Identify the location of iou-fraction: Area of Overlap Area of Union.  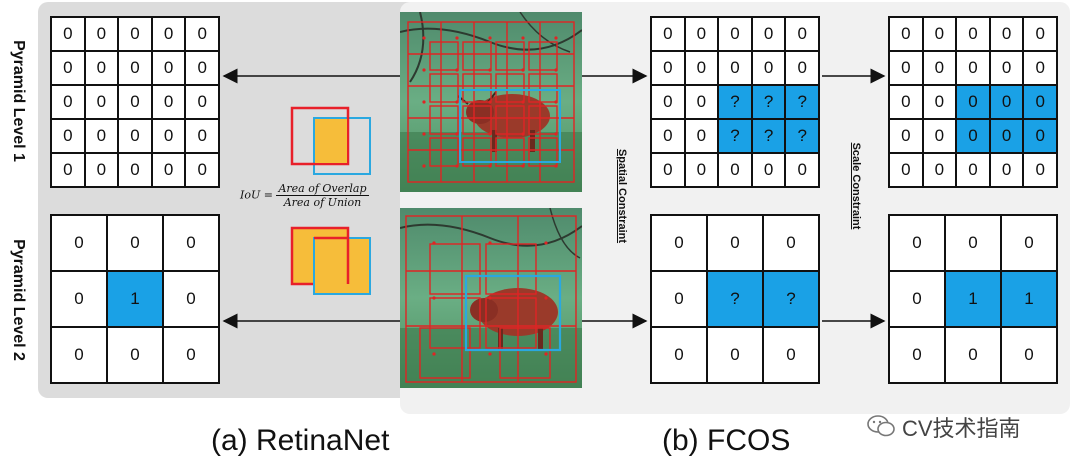
(322, 195).